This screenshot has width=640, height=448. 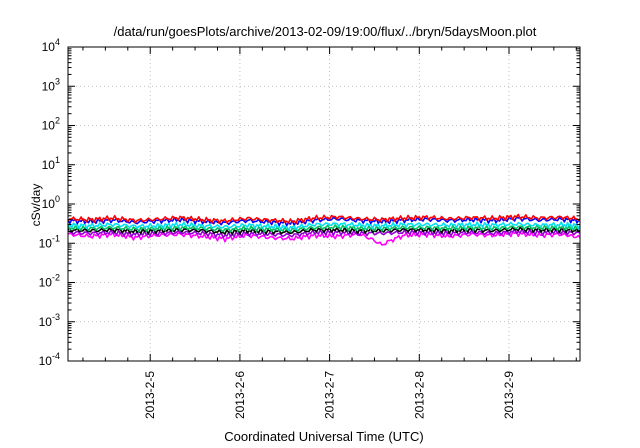 What do you see at coordinates (150, 395) in the screenshot?
I see `x-tick-label: 2013-2-5` at bounding box center [150, 395].